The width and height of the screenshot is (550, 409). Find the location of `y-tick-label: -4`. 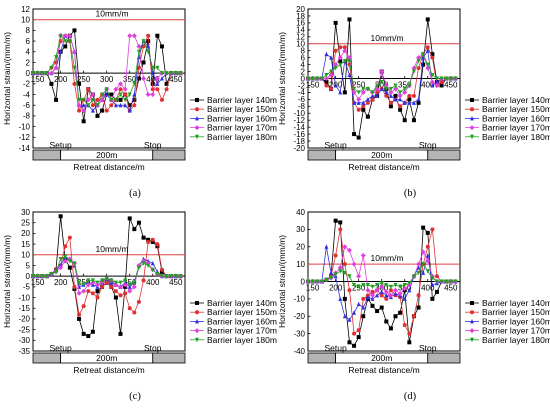

y-tick-label: -4 is located at coordinates (302, 92).